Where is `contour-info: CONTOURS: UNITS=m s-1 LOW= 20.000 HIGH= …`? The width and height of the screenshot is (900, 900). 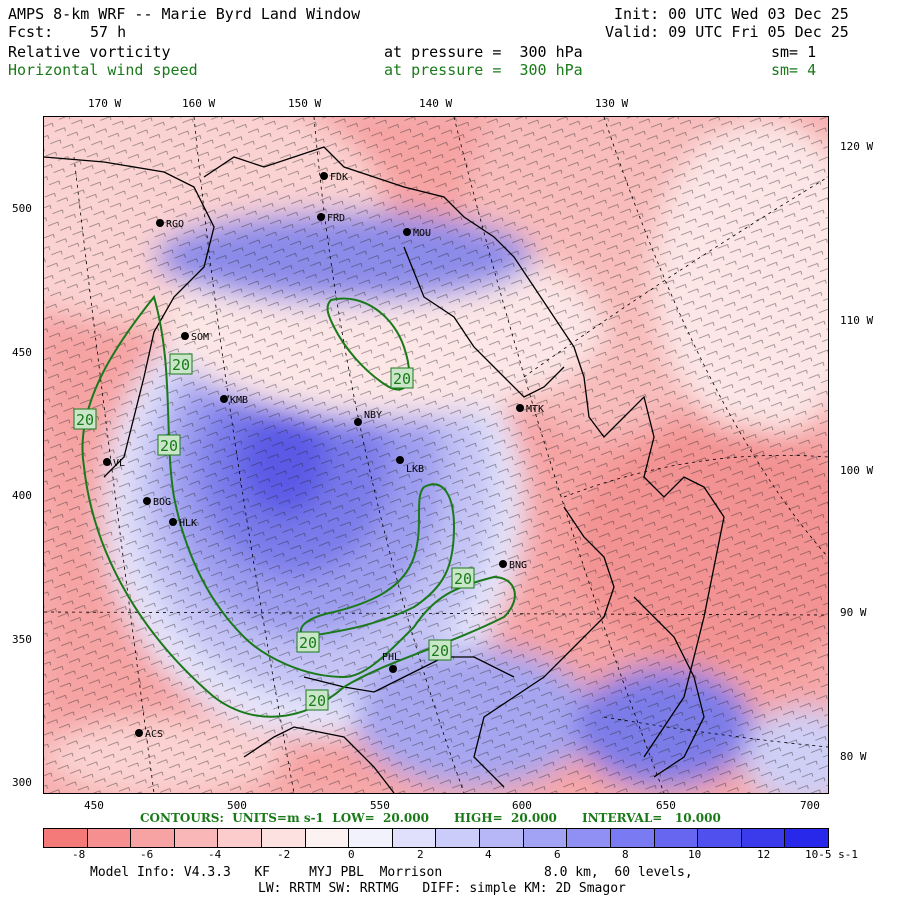
contour-info: CONTOURS: UNITS=m s-1 LOW= 20.000 HIGH= … is located at coordinates (430, 818).